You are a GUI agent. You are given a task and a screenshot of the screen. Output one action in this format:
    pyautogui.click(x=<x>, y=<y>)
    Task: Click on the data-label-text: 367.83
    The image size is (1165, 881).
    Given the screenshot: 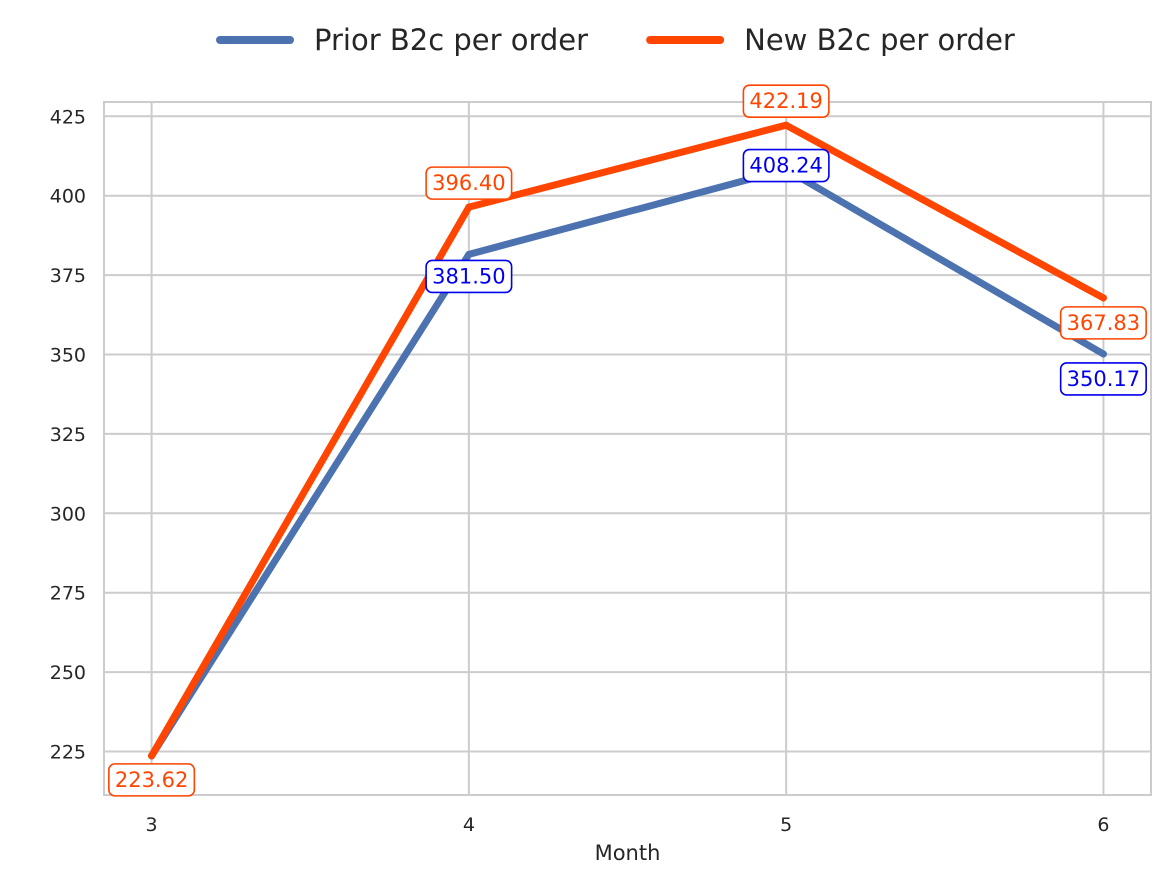 What is the action you would take?
    pyautogui.click(x=1103, y=323)
    